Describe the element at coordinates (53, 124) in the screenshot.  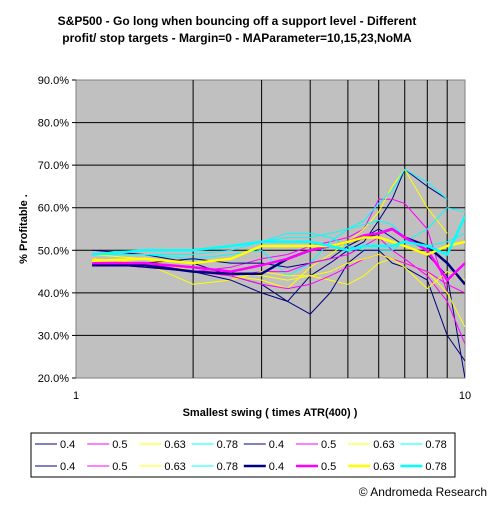
I see `y-tick-label: 80.0%` at that location.